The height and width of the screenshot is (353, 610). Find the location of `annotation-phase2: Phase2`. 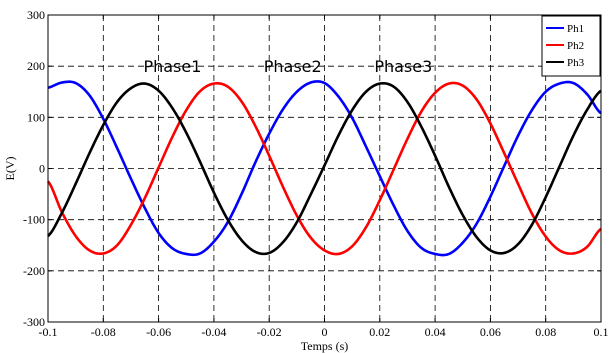

annotation-phase2: Phase2 is located at coordinates (293, 66).